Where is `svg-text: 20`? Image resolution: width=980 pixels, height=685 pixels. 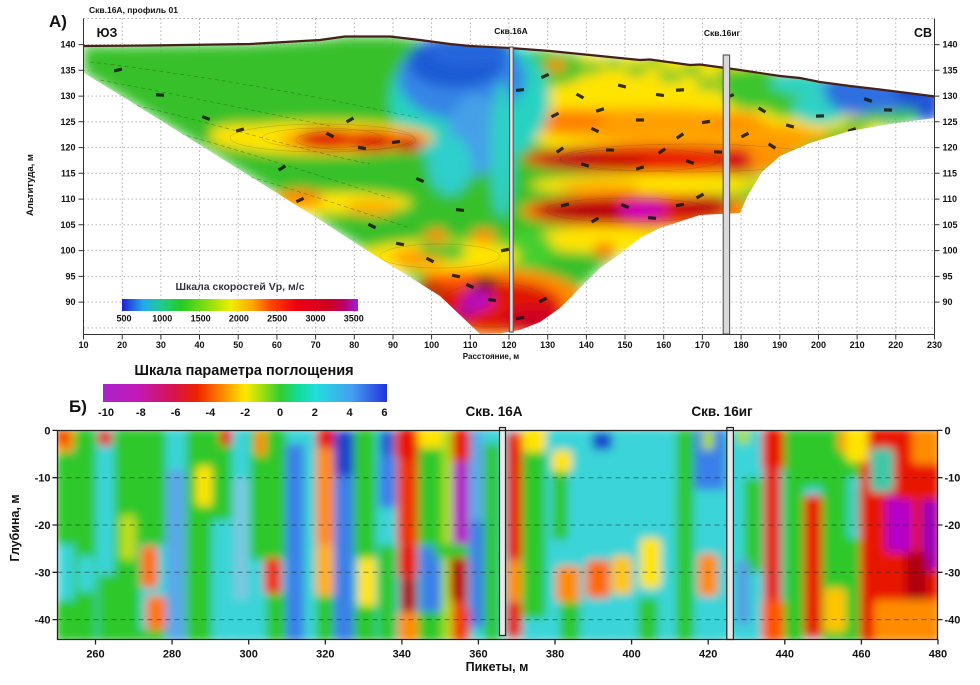
svg-text: 20 is located at coordinates (122, 345).